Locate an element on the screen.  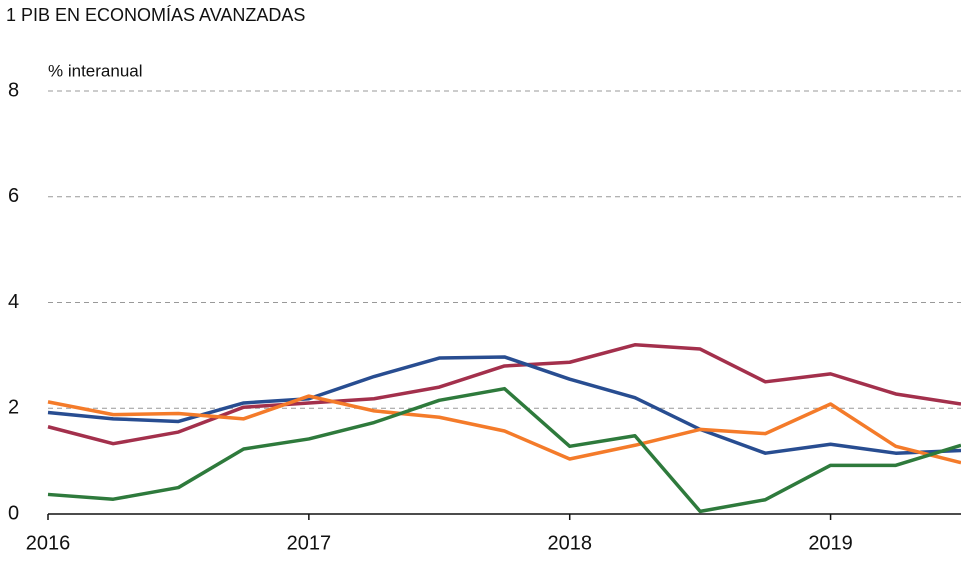
y-tick-label: 2 is located at coordinates (13, 408).